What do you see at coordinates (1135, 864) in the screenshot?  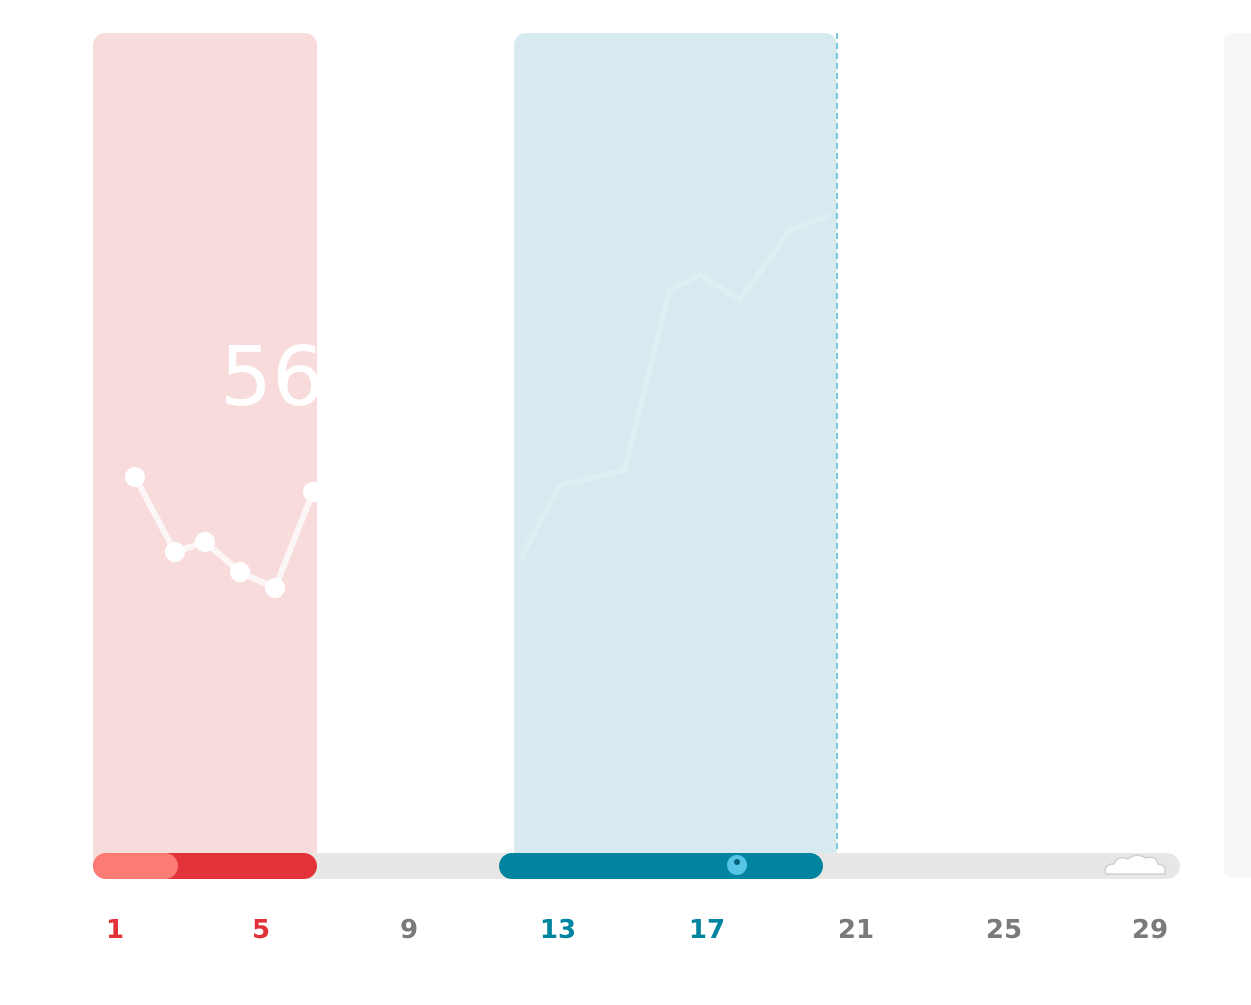 I see `cloud-icon` at bounding box center [1135, 864].